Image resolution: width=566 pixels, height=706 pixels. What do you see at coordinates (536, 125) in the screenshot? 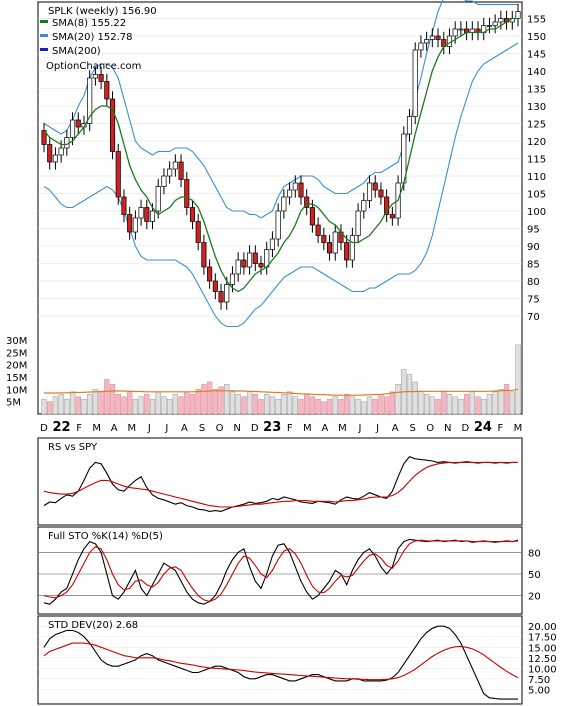
I see `price-tick-label: 125` at bounding box center [536, 125].